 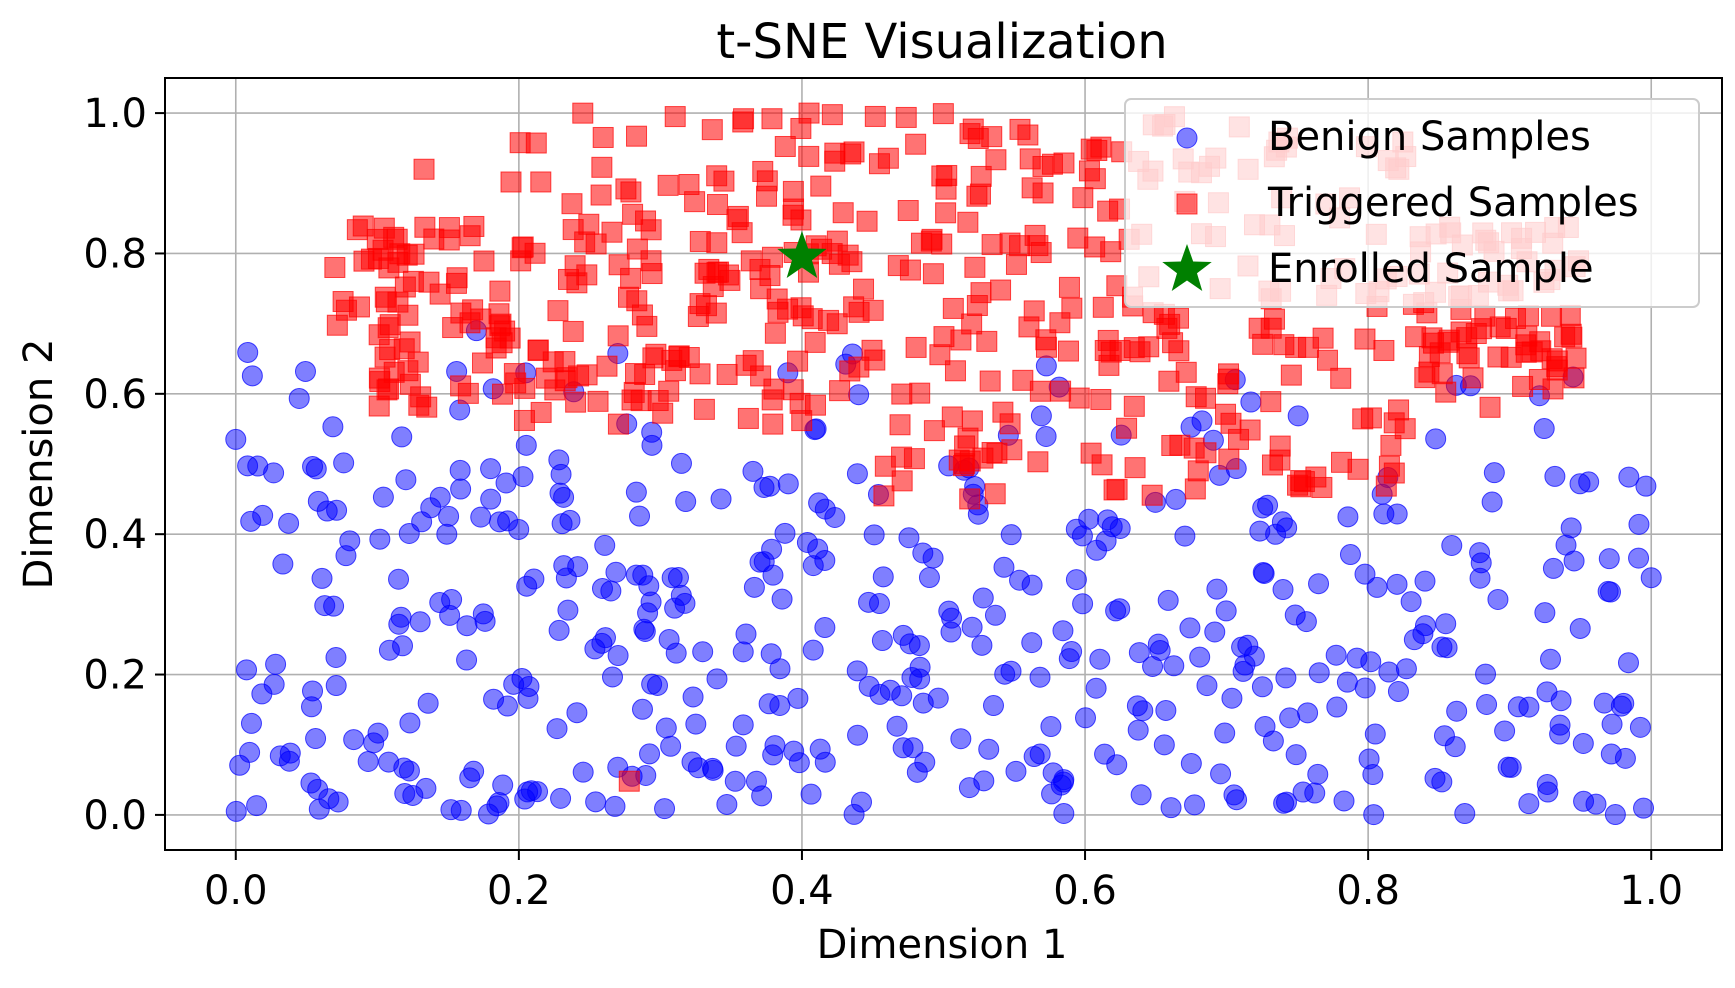 What do you see at coordinates (1429, 137) in the screenshot?
I see `legend-label-benign: Benign Samples` at bounding box center [1429, 137].